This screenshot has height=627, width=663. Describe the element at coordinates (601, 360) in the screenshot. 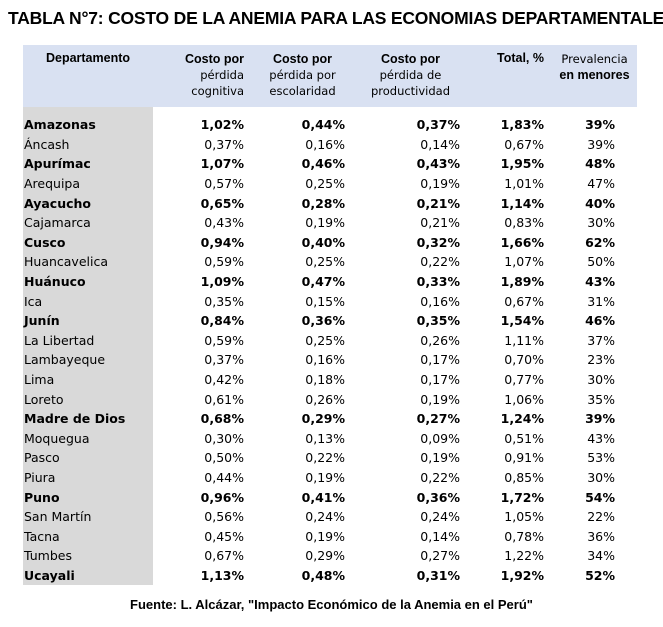

I see `cell-prevalencia: 23%` at that location.